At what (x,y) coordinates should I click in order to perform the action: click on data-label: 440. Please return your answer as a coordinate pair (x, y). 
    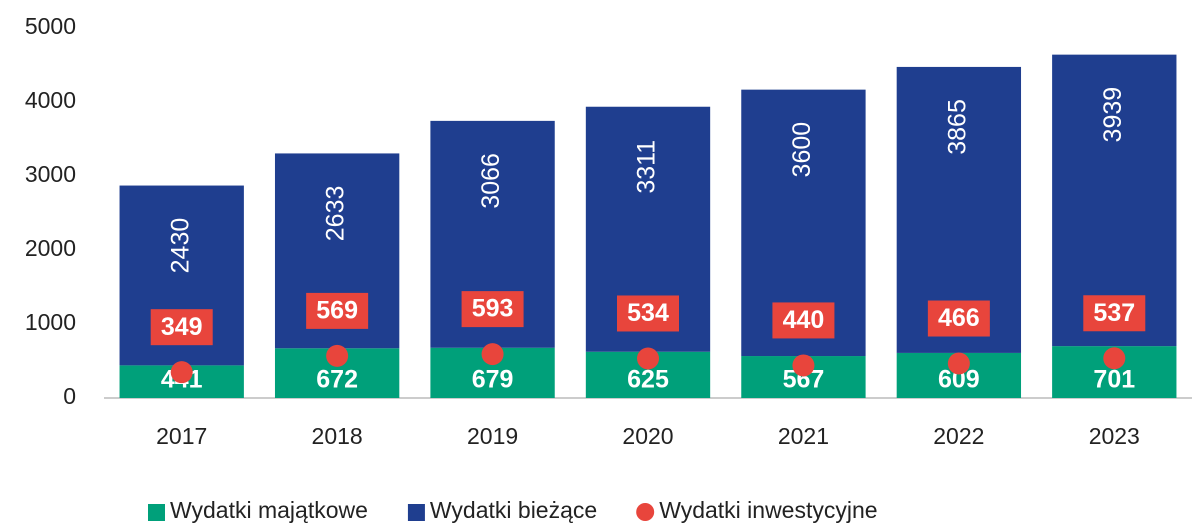
    Looking at the image, I should click on (804, 320).